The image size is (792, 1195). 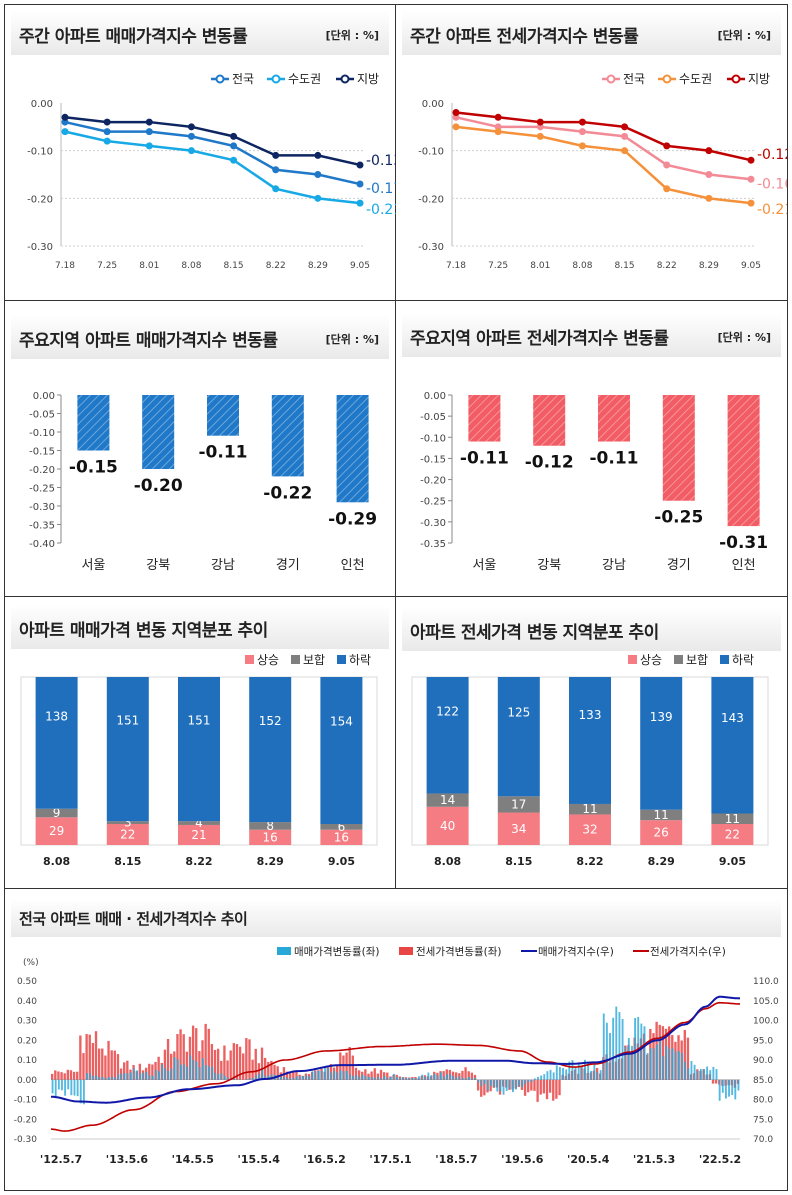 What do you see at coordinates (352, 519) in the screenshot?
I see `bar-value-label: -0.29` at bounding box center [352, 519].